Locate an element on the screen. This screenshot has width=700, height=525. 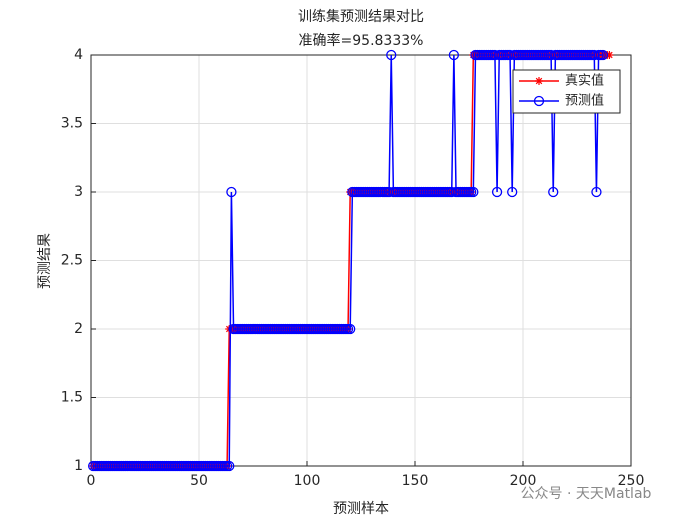
x-tick-label: 0 is located at coordinates (91, 481).